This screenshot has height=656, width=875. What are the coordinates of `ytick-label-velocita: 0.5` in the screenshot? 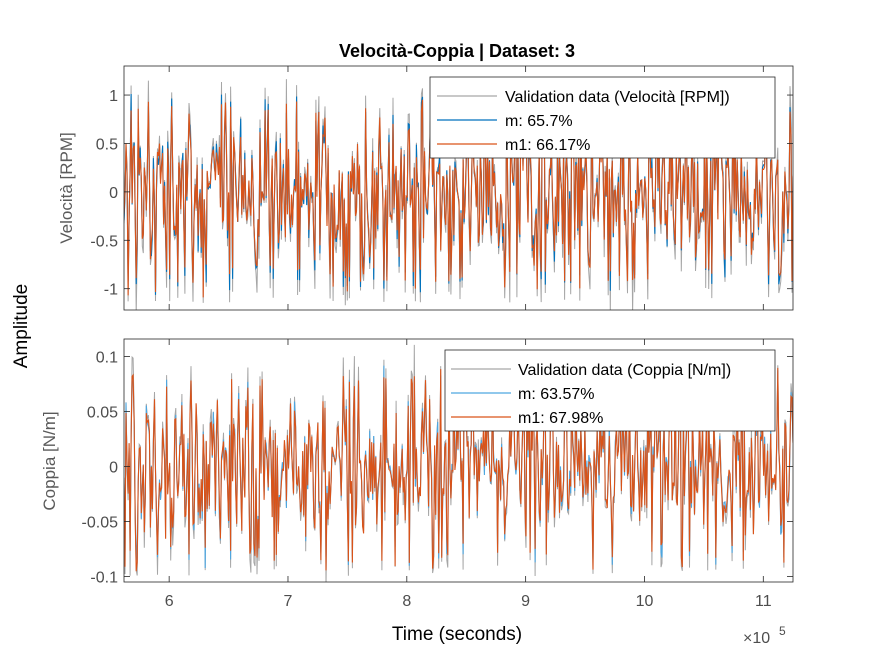 It's located at (107, 144).